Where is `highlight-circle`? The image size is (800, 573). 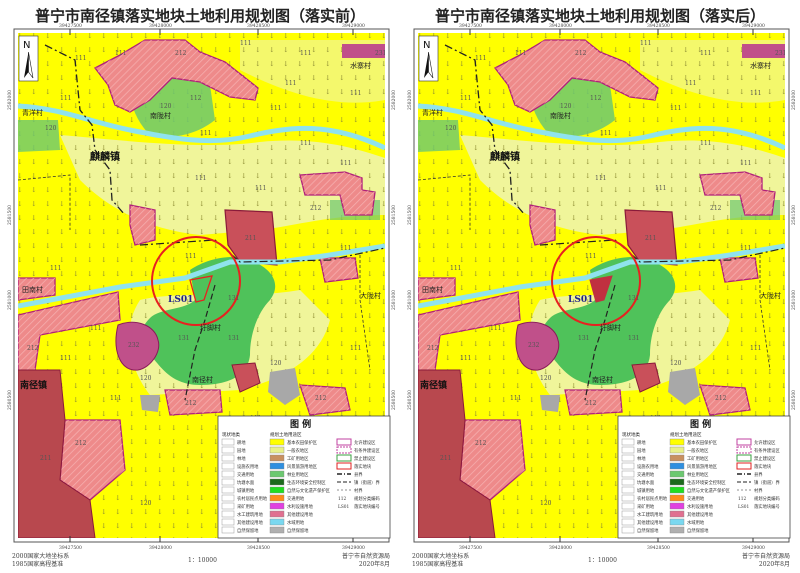
highlight-circle is located at coordinates (196, 281).